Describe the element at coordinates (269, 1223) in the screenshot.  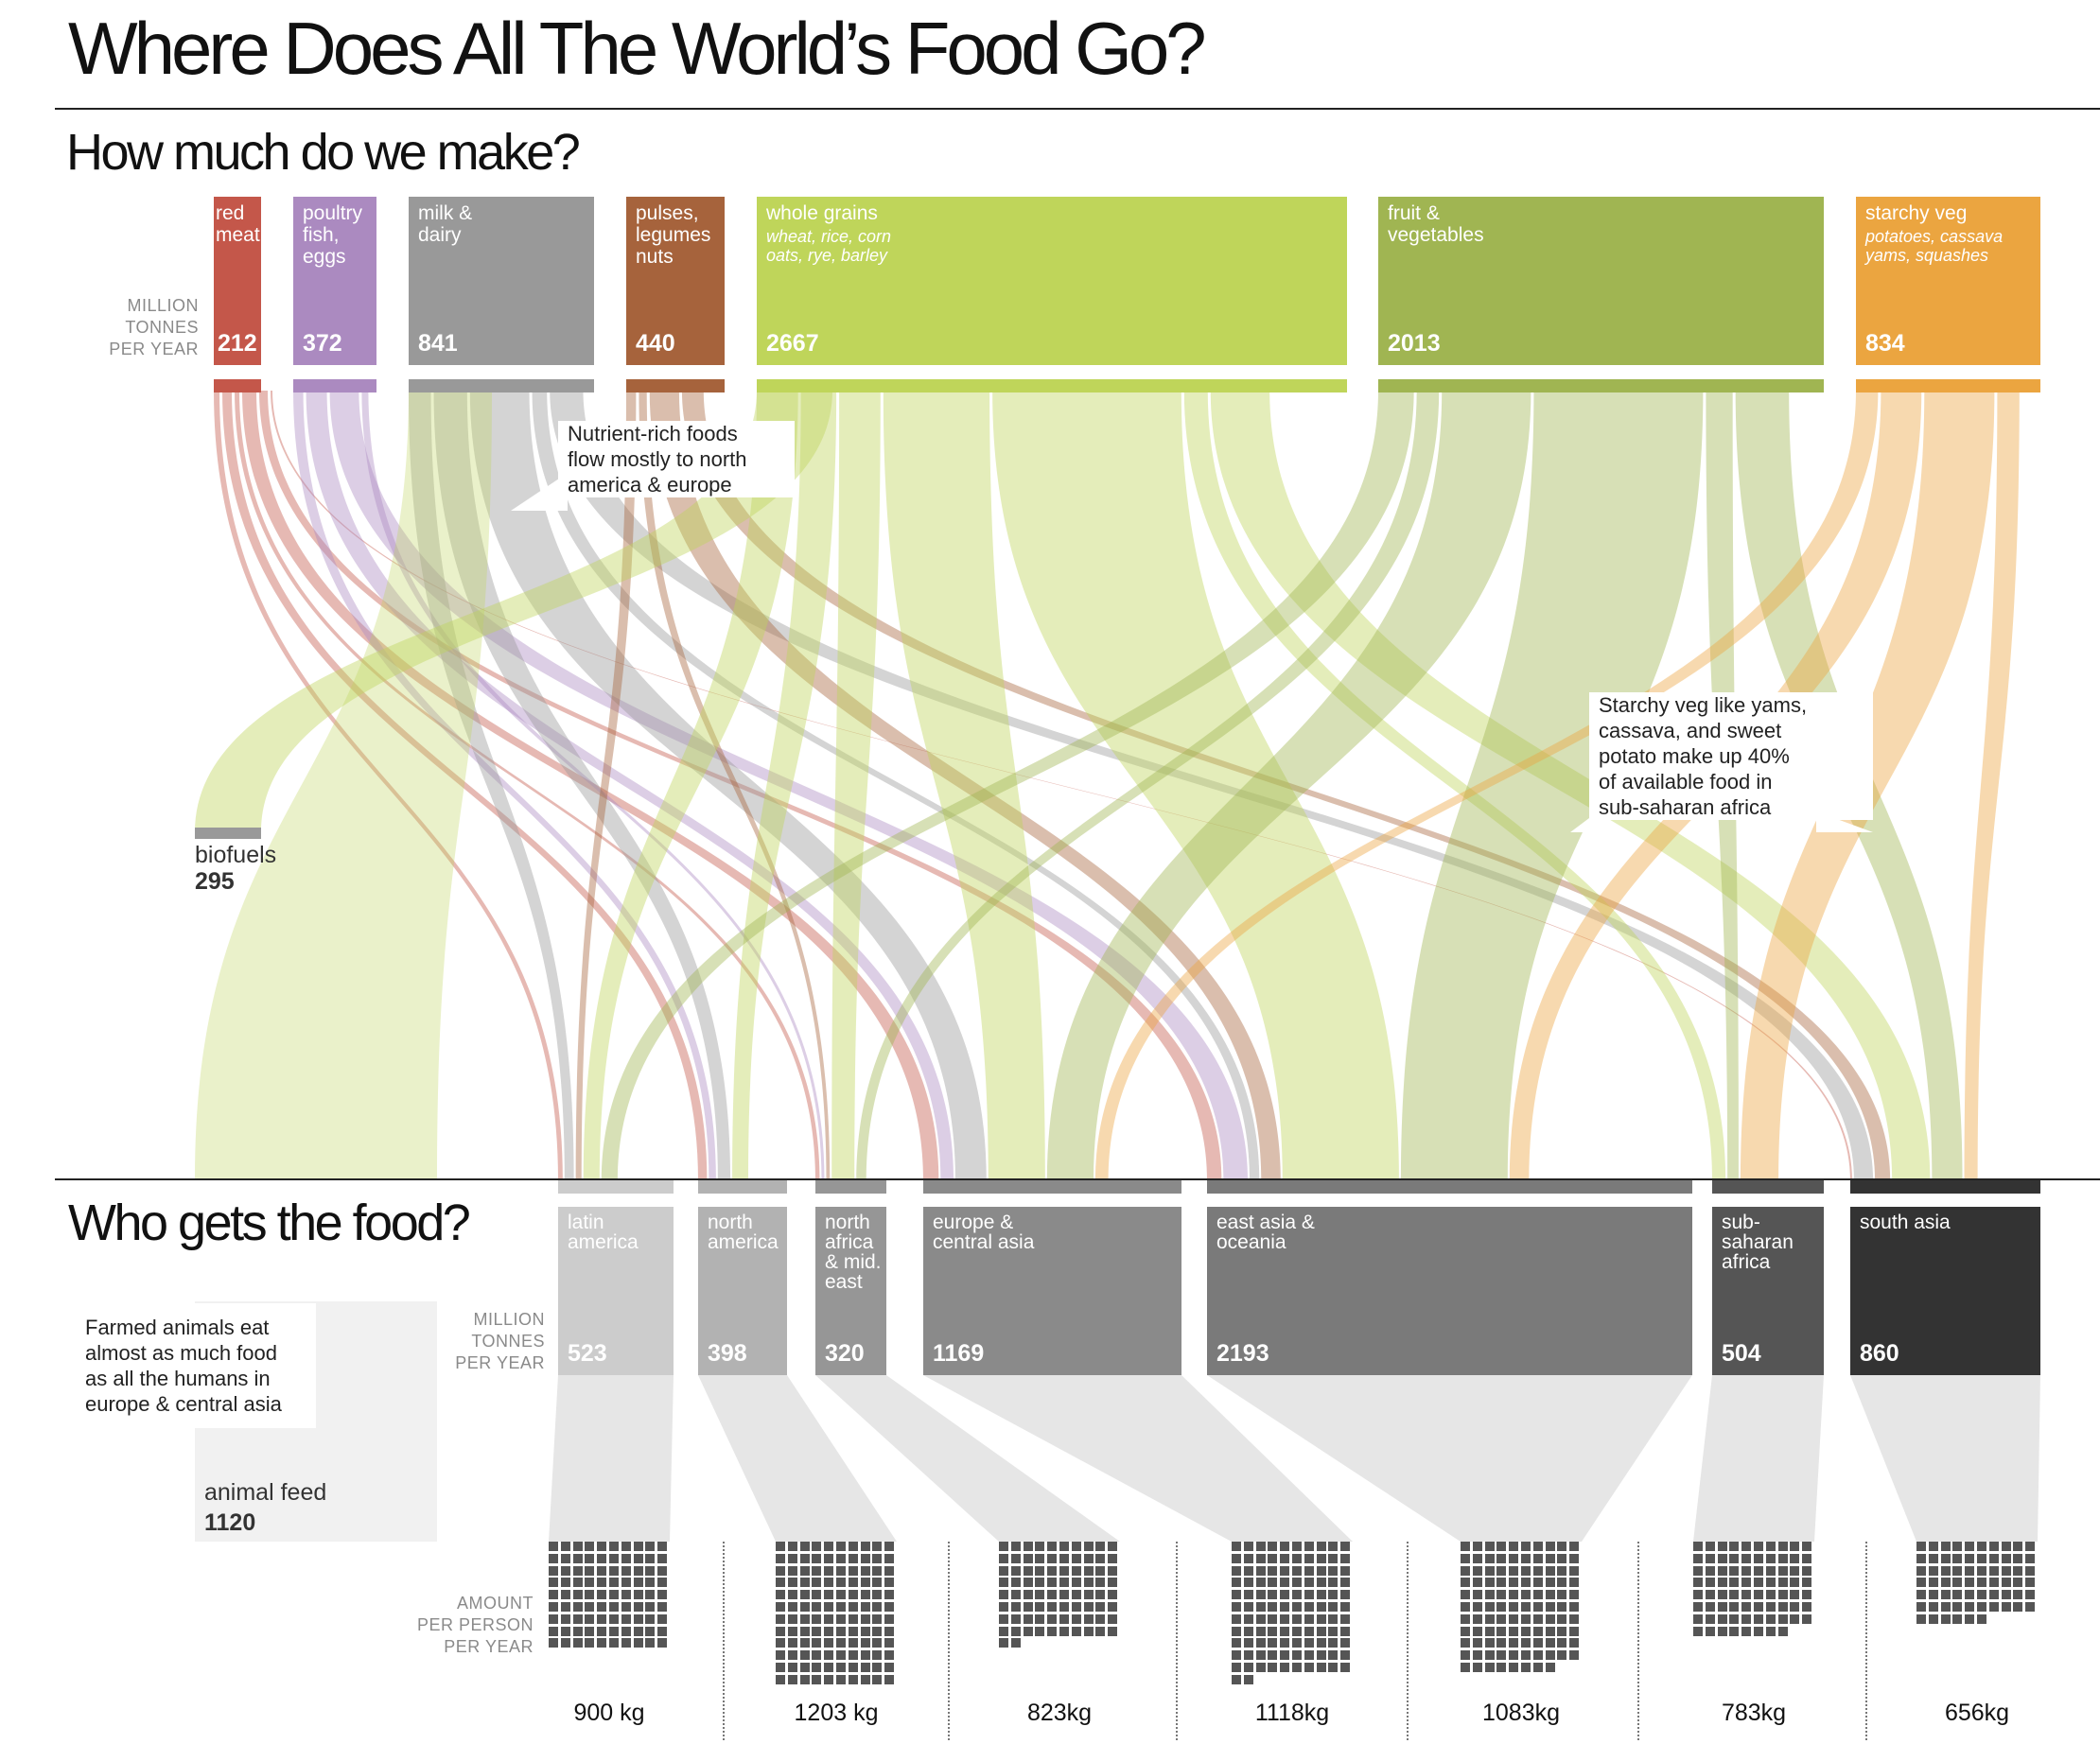
I see `section-title-who: Who gets the food?` at that location.